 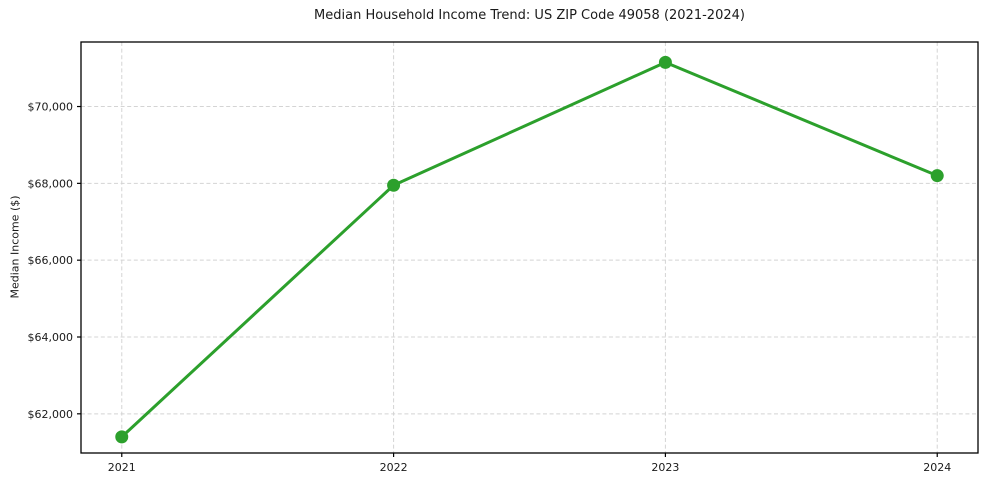 I want to click on y-tick-label: $66,000, so click(x=51, y=260).